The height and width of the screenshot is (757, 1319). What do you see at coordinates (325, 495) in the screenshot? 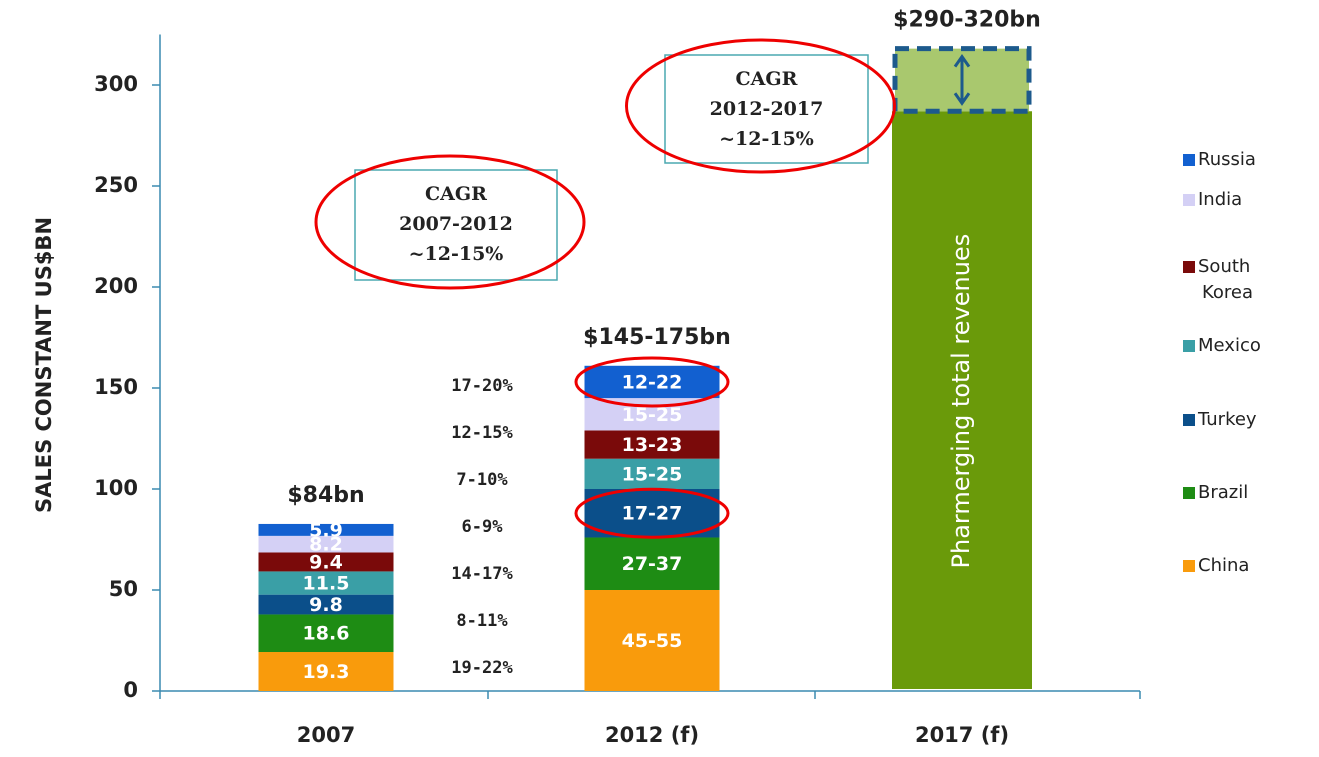
I see `total-label: $84bn` at bounding box center [325, 495].